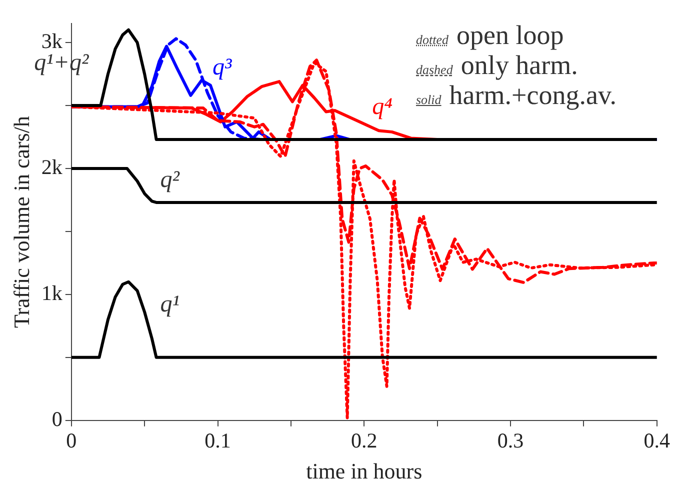 This screenshot has width=681, height=496. What do you see at coordinates (519, 65) in the screenshot?
I see `annotation: only harm.` at bounding box center [519, 65].